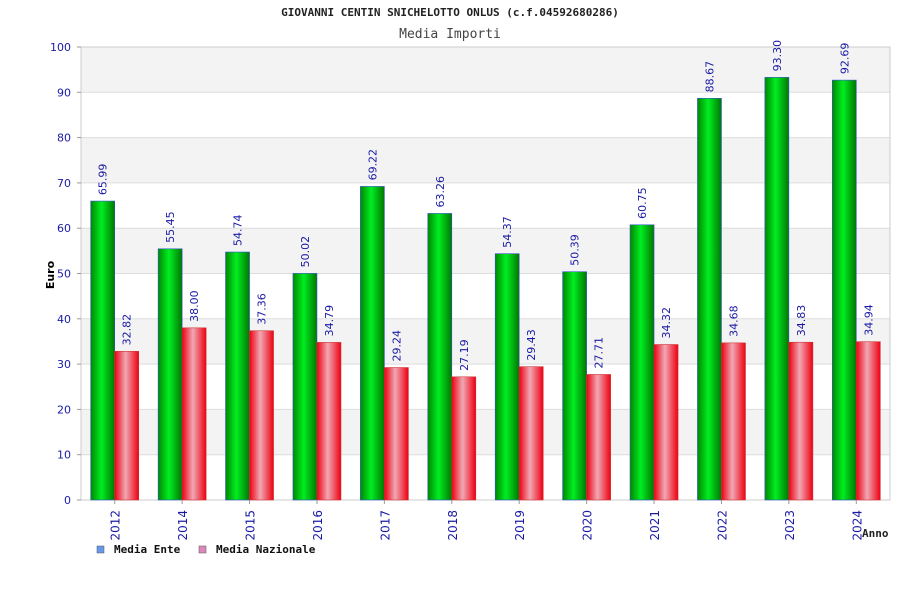 This screenshot has height=600, width=900. What do you see at coordinates (64, 183) in the screenshot?
I see `y-tick-label: 70` at bounding box center [64, 183].